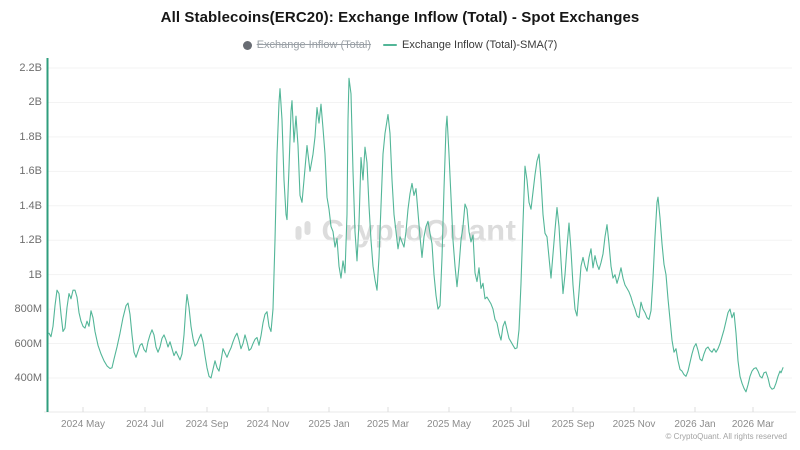 Image resolution: width=800 pixels, height=450 pixels. Describe the element at coordinates (207, 424) in the screenshot. I see `x-axis-label: 2024 Sep` at that location.